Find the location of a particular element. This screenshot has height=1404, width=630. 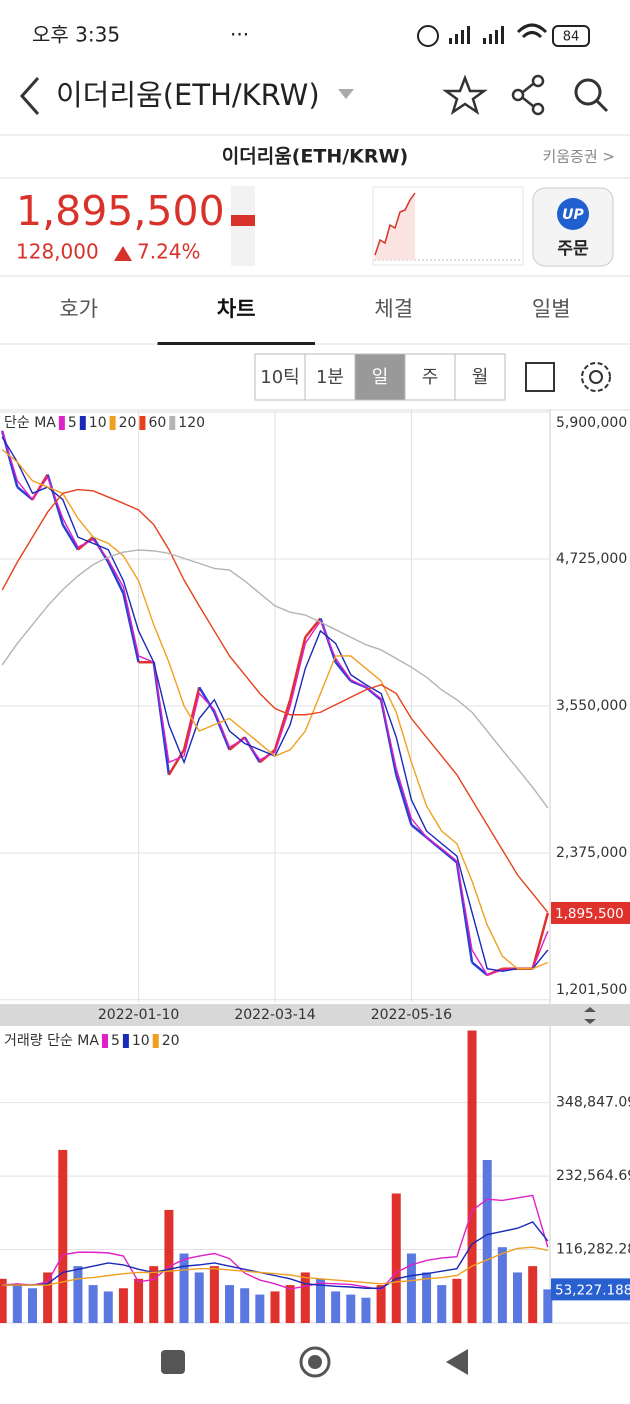

period-label: 월 is located at coordinates (480, 377).